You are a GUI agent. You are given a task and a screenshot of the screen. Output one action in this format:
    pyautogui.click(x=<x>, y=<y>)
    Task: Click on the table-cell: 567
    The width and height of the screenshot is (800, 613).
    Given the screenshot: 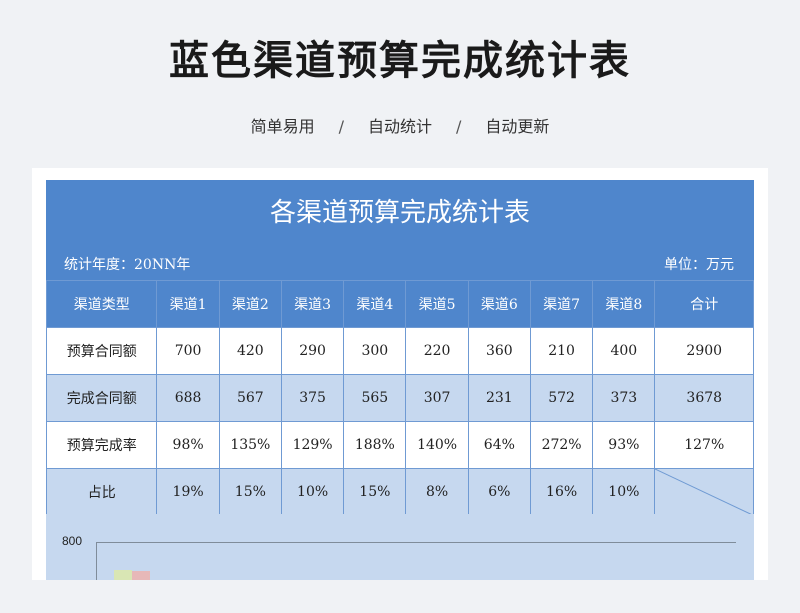 What is the action you would take?
    pyautogui.click(x=250, y=398)
    